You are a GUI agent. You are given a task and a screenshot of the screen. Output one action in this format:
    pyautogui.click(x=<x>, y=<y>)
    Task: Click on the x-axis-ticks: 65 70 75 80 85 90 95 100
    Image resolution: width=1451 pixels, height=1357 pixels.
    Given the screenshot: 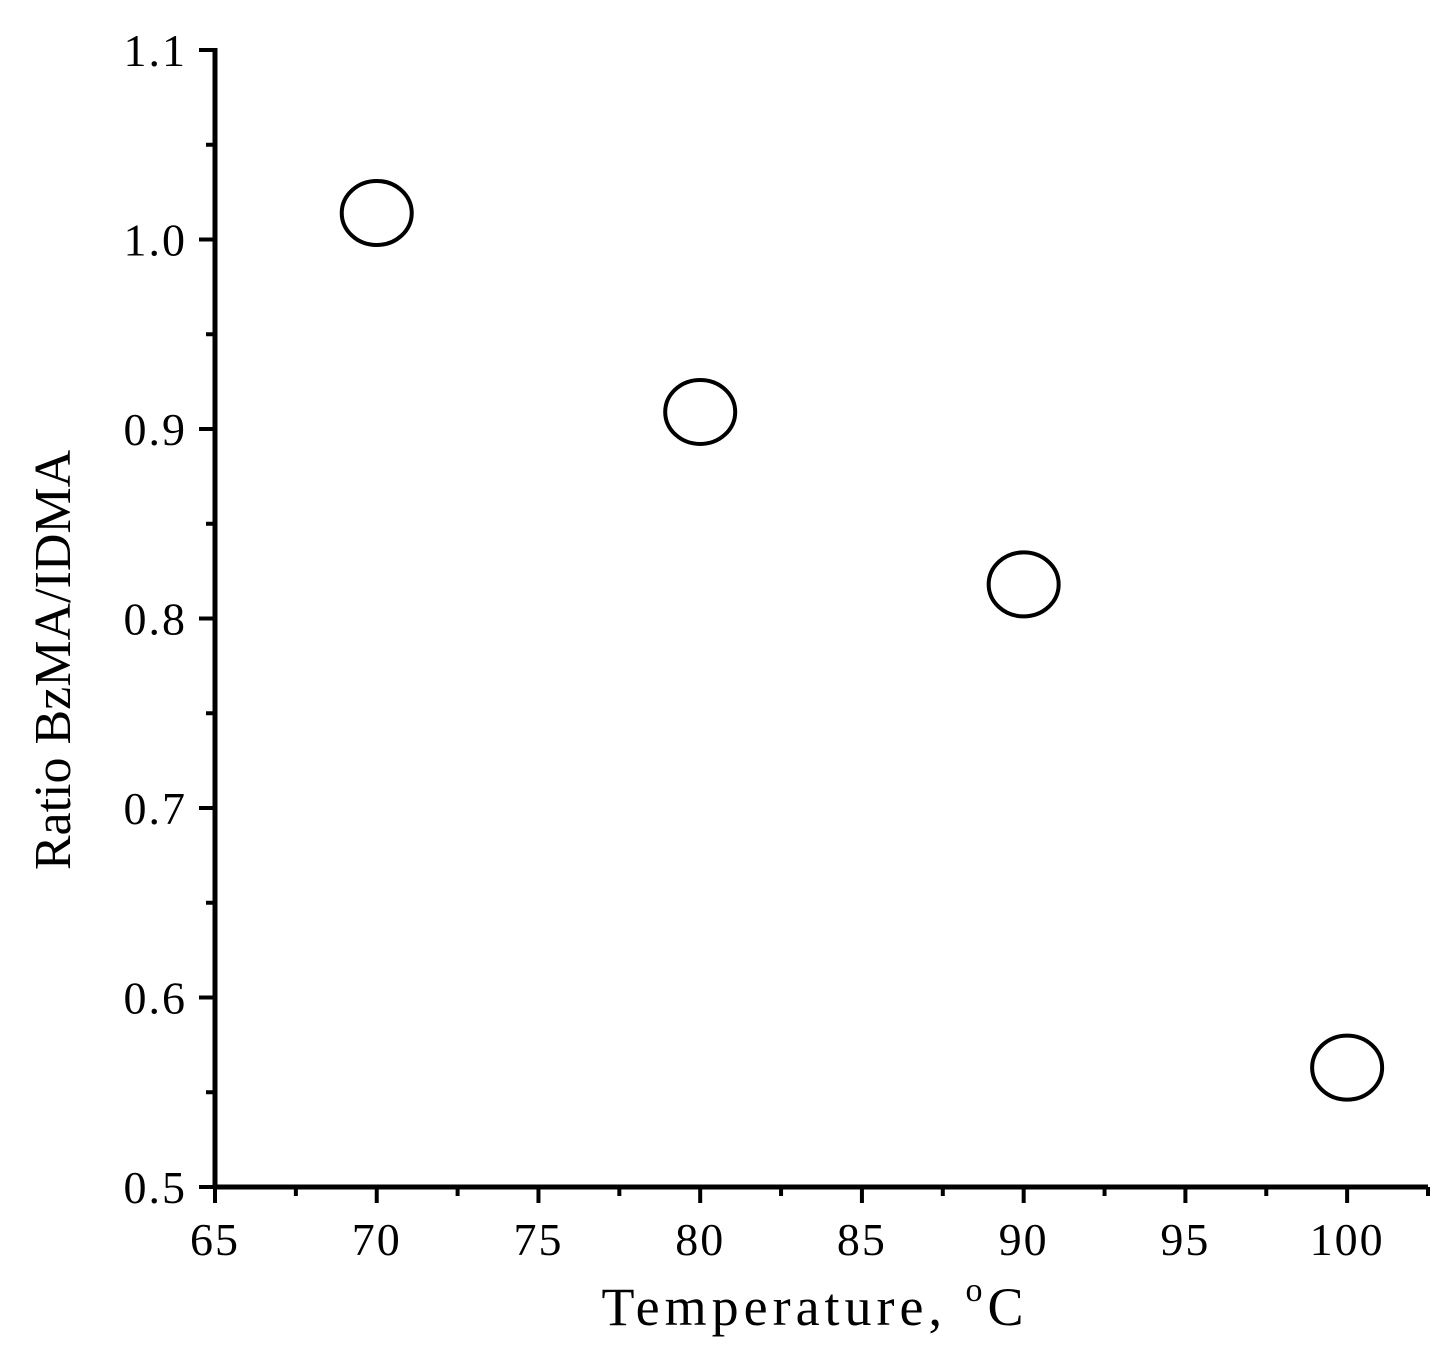 What is the action you would take?
    pyautogui.click(x=810, y=1226)
    